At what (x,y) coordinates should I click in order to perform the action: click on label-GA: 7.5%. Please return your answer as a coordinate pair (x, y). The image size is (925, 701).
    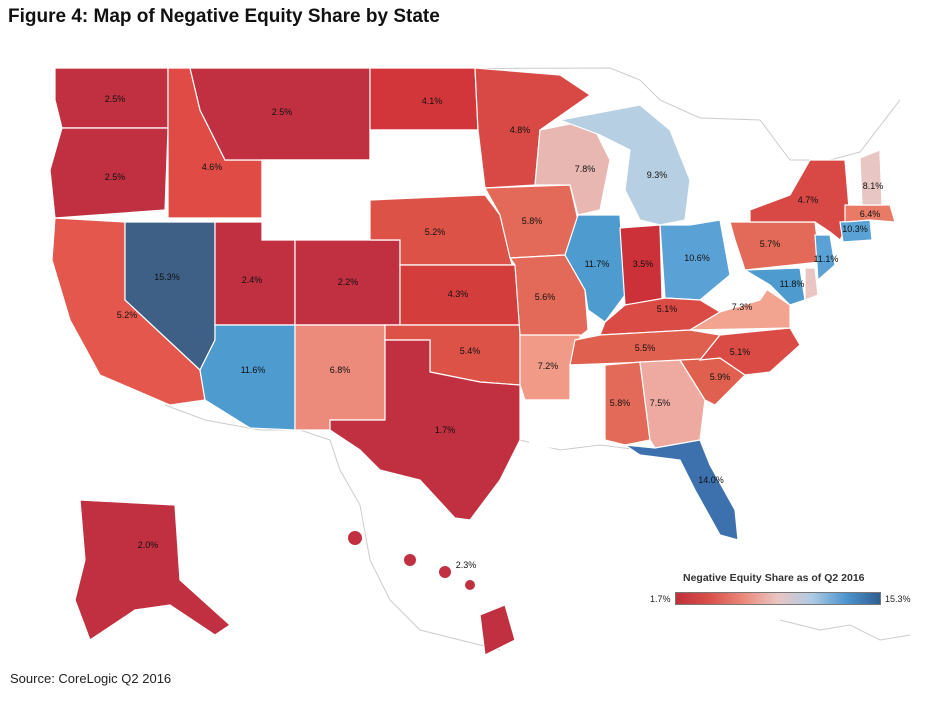
    Looking at the image, I should click on (660, 403).